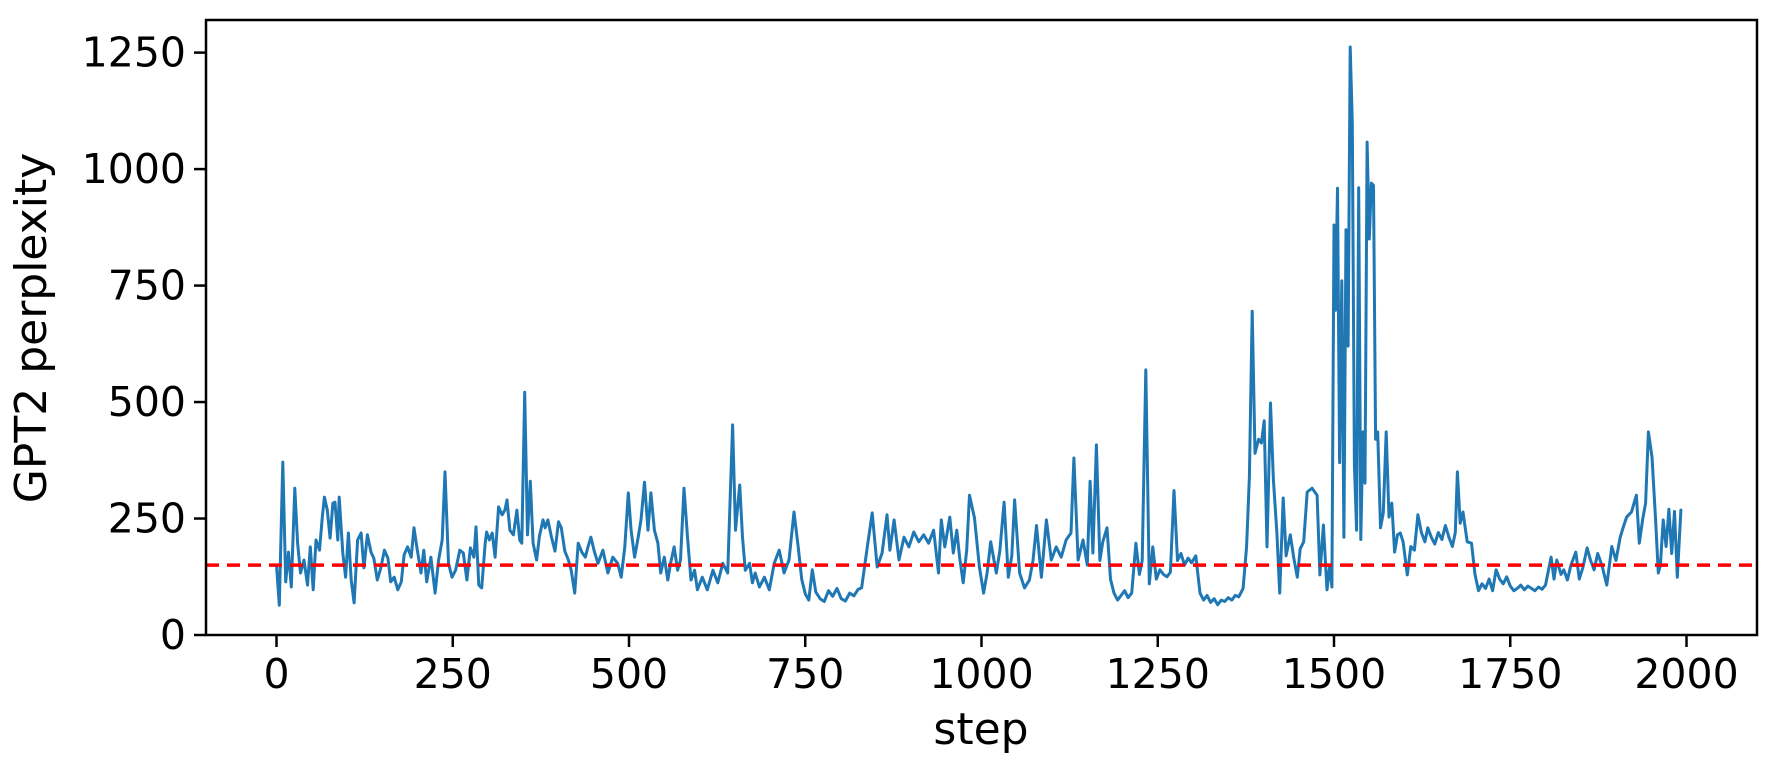  I want to click on y-tick-label: 1000, so click(134, 169).